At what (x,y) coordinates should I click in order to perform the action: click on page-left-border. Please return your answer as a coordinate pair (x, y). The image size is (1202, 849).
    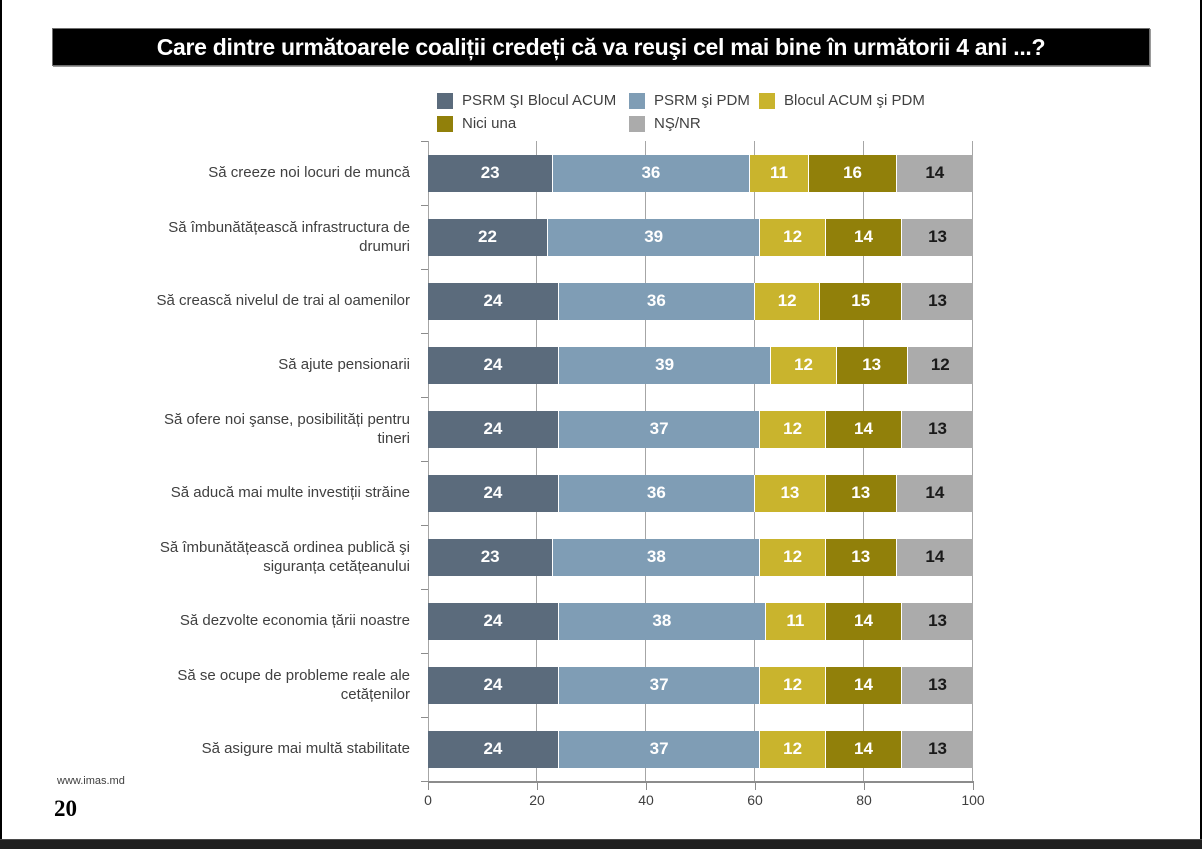
    Looking at the image, I should click on (1, 424).